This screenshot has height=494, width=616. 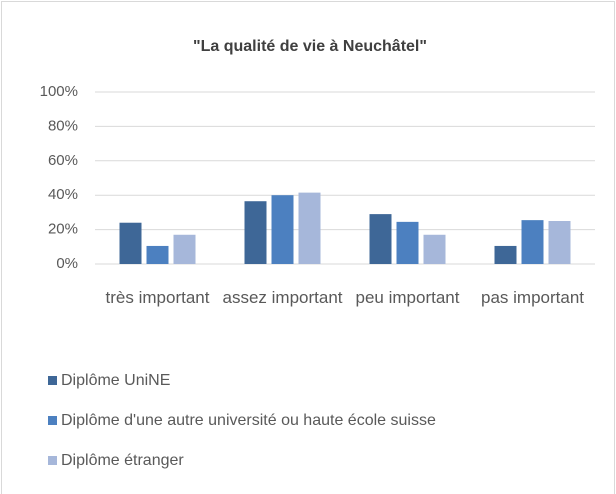 What do you see at coordinates (63, 229) in the screenshot?
I see `y-tick-label: 20%` at bounding box center [63, 229].